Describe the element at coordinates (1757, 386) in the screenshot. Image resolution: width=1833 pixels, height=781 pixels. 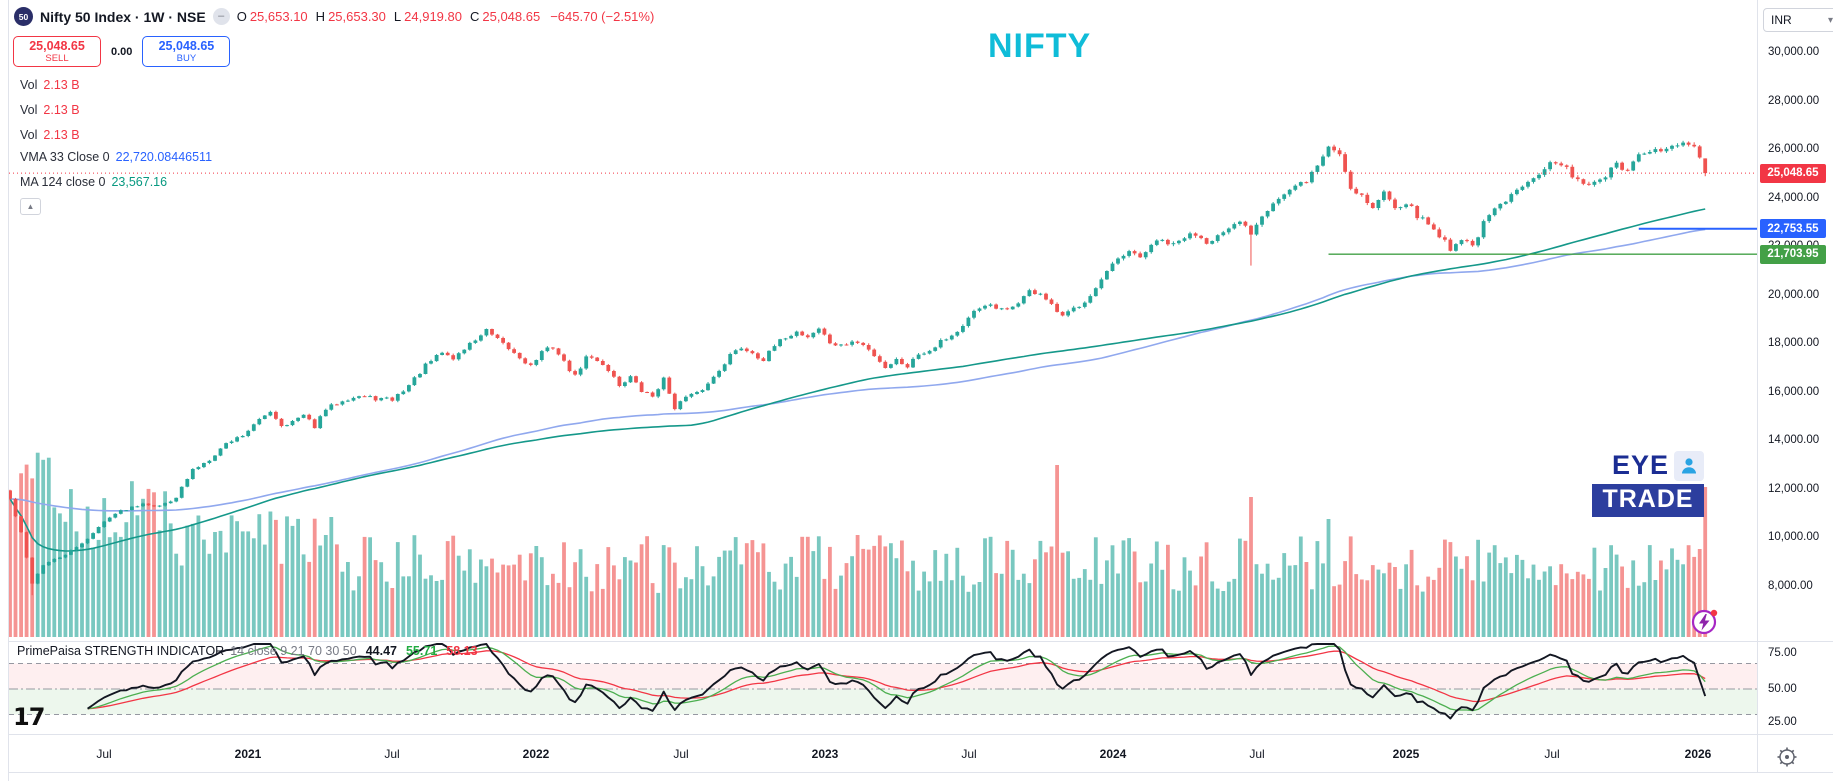
I see `price-axis-border` at that location.